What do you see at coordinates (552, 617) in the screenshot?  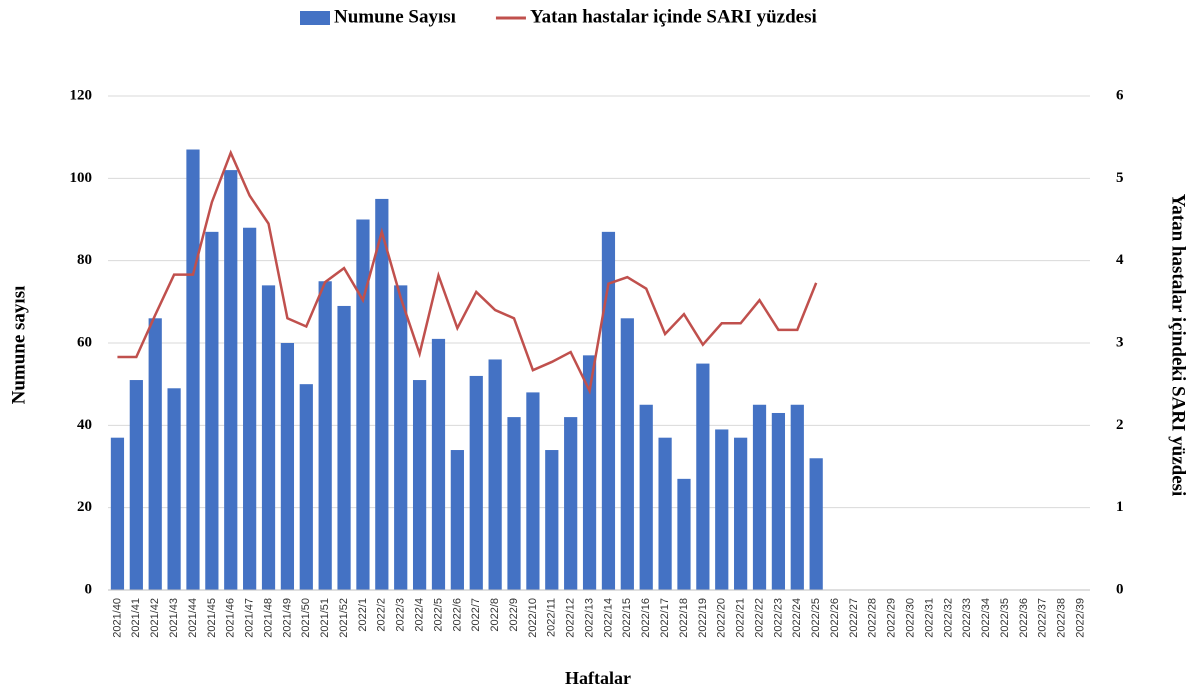 I see `x-tick-label: 2022/11` at bounding box center [552, 617].